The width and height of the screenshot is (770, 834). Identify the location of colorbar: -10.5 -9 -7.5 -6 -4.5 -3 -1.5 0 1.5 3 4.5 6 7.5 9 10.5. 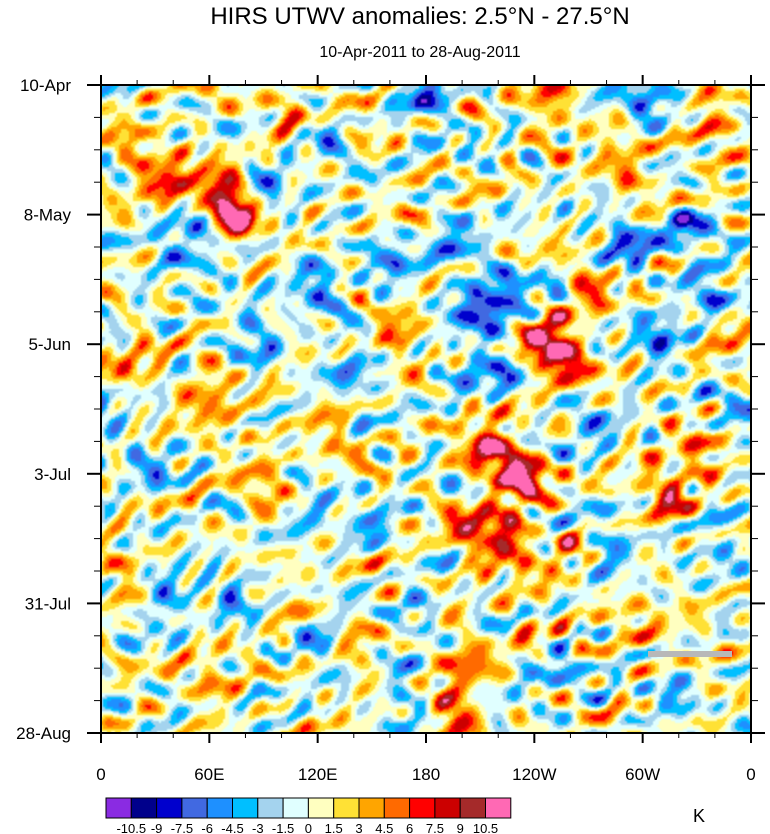
(308, 815).